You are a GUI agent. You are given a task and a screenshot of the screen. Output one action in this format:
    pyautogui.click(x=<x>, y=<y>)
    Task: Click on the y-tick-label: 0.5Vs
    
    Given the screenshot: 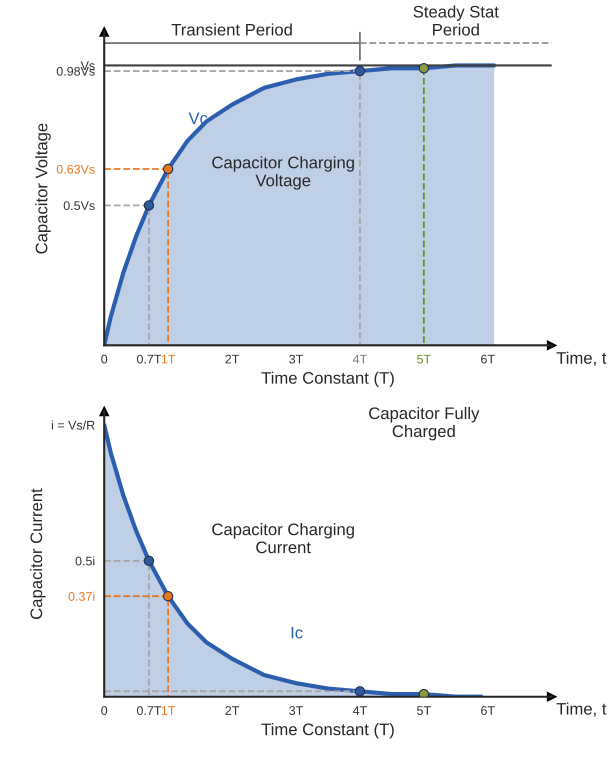 What is the action you would take?
    pyautogui.click(x=79, y=205)
    